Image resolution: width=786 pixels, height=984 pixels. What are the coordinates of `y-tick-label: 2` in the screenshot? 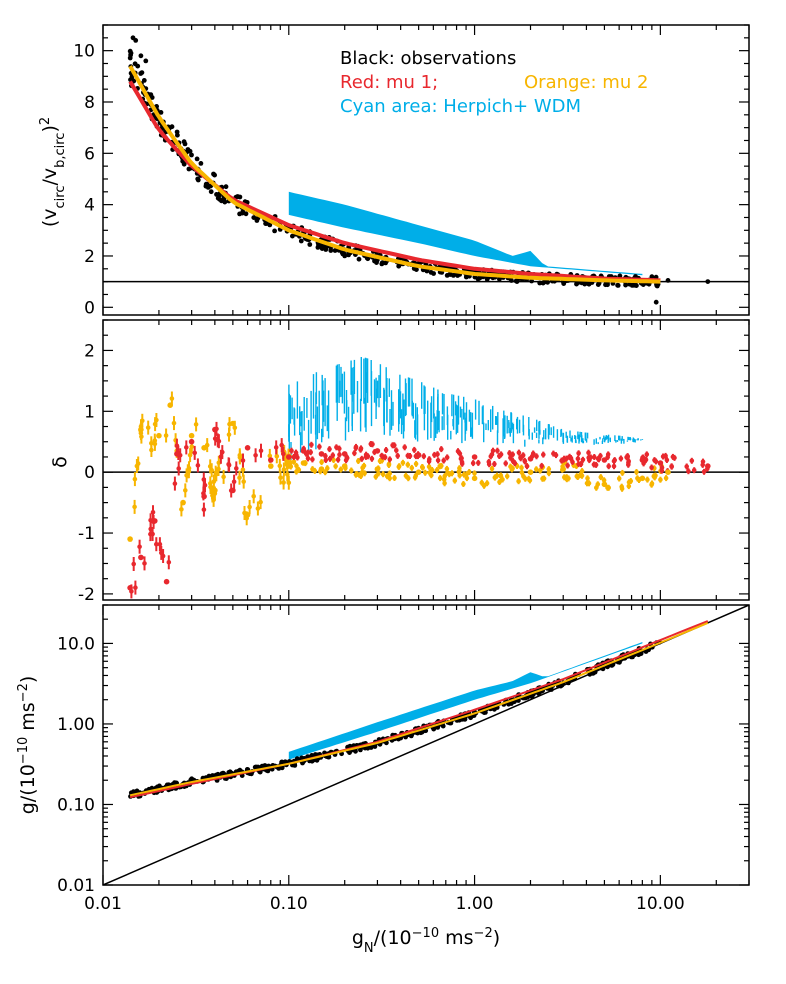 It's located at (89, 257).